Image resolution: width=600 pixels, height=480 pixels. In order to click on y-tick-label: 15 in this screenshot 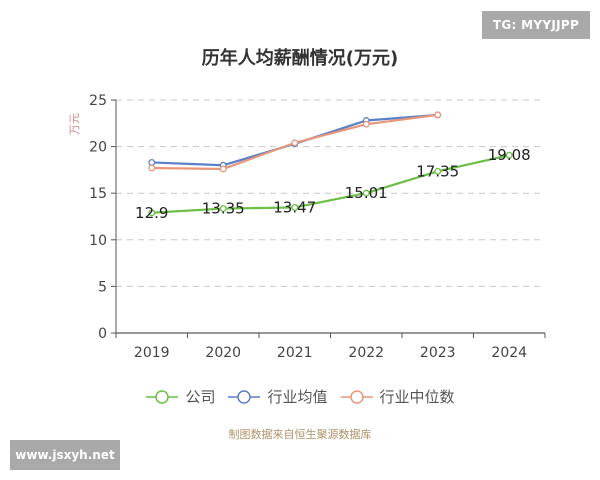, I will do `click(98, 194)`.